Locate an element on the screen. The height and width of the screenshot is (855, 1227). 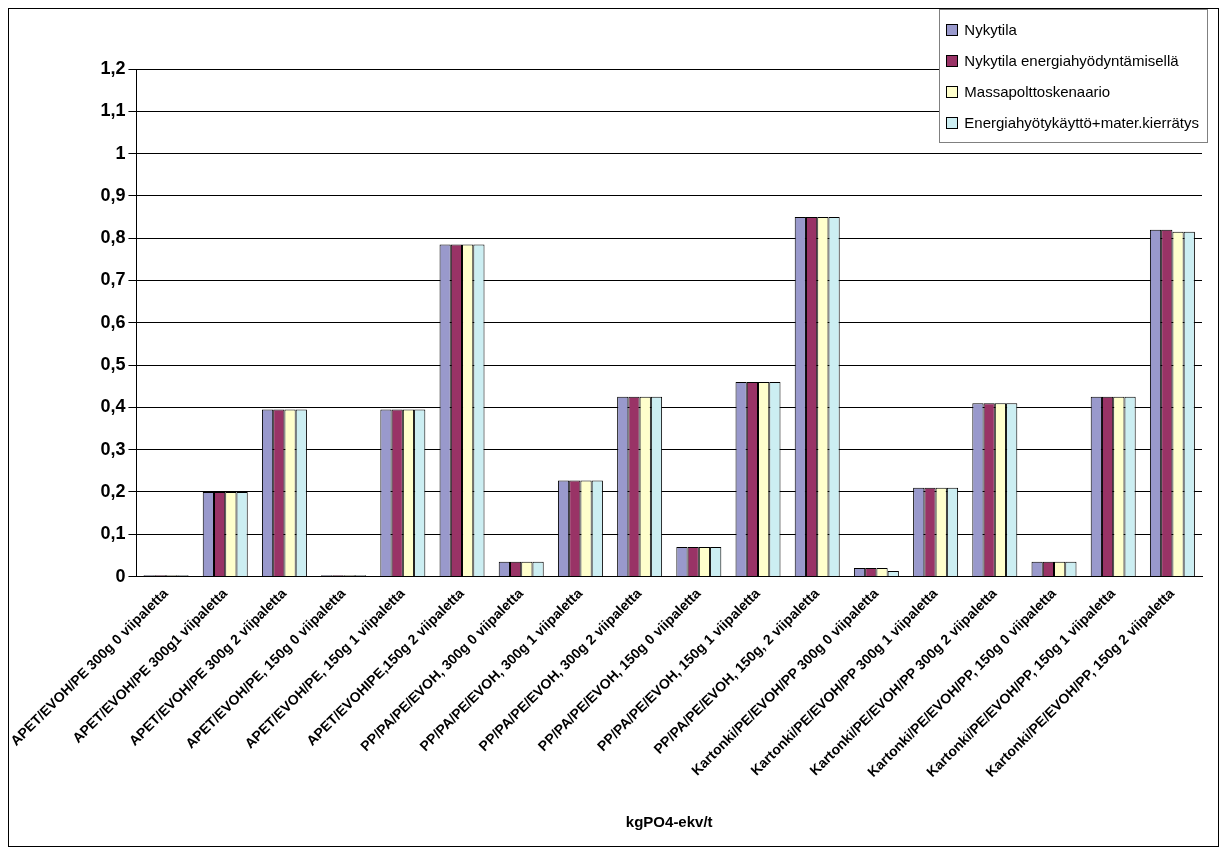
legend-label: Energiahyötykäyttö+mater.kierrätys is located at coordinates (1081, 122).